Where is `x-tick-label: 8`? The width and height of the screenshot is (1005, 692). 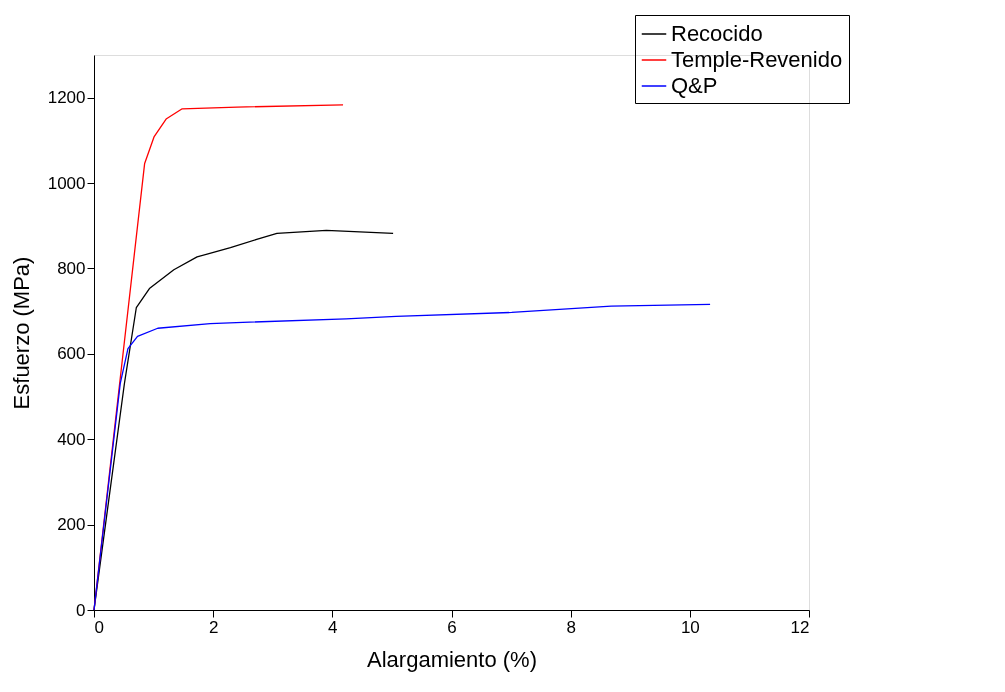
x-tick-label: 8 is located at coordinates (571, 627).